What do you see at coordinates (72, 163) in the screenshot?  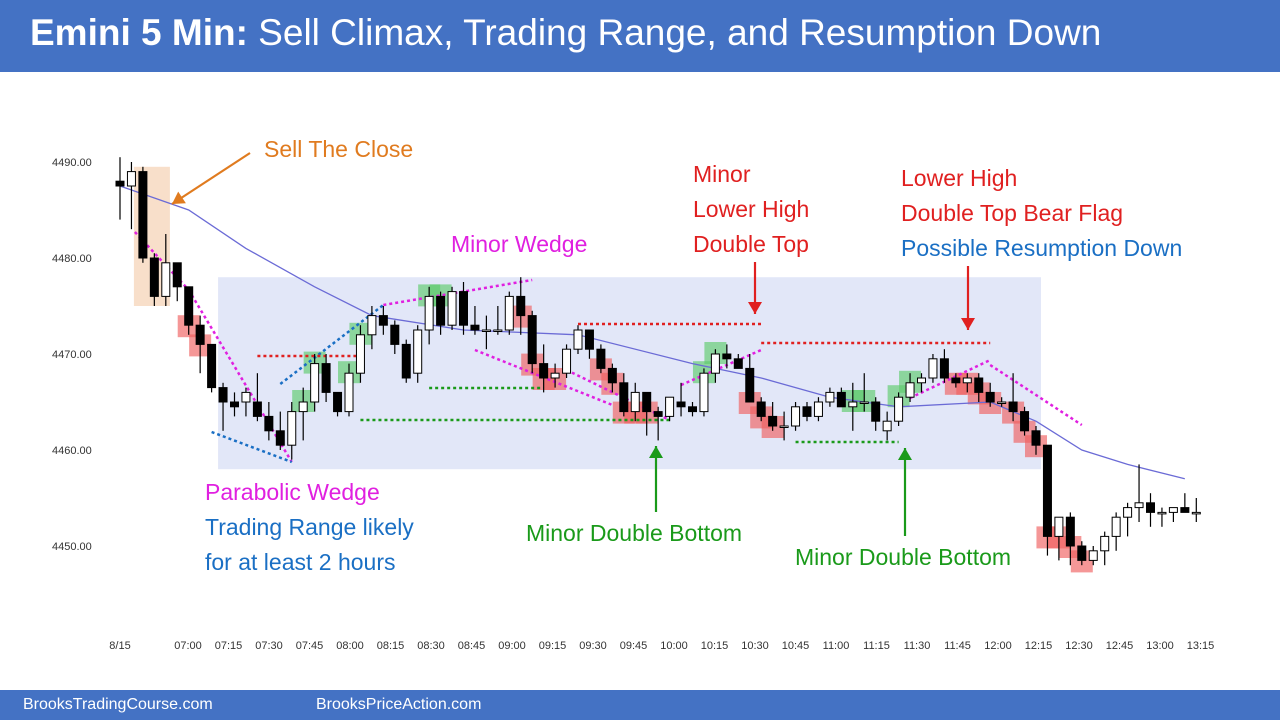 I see `y-tick-label: 4490.00` at bounding box center [72, 163].